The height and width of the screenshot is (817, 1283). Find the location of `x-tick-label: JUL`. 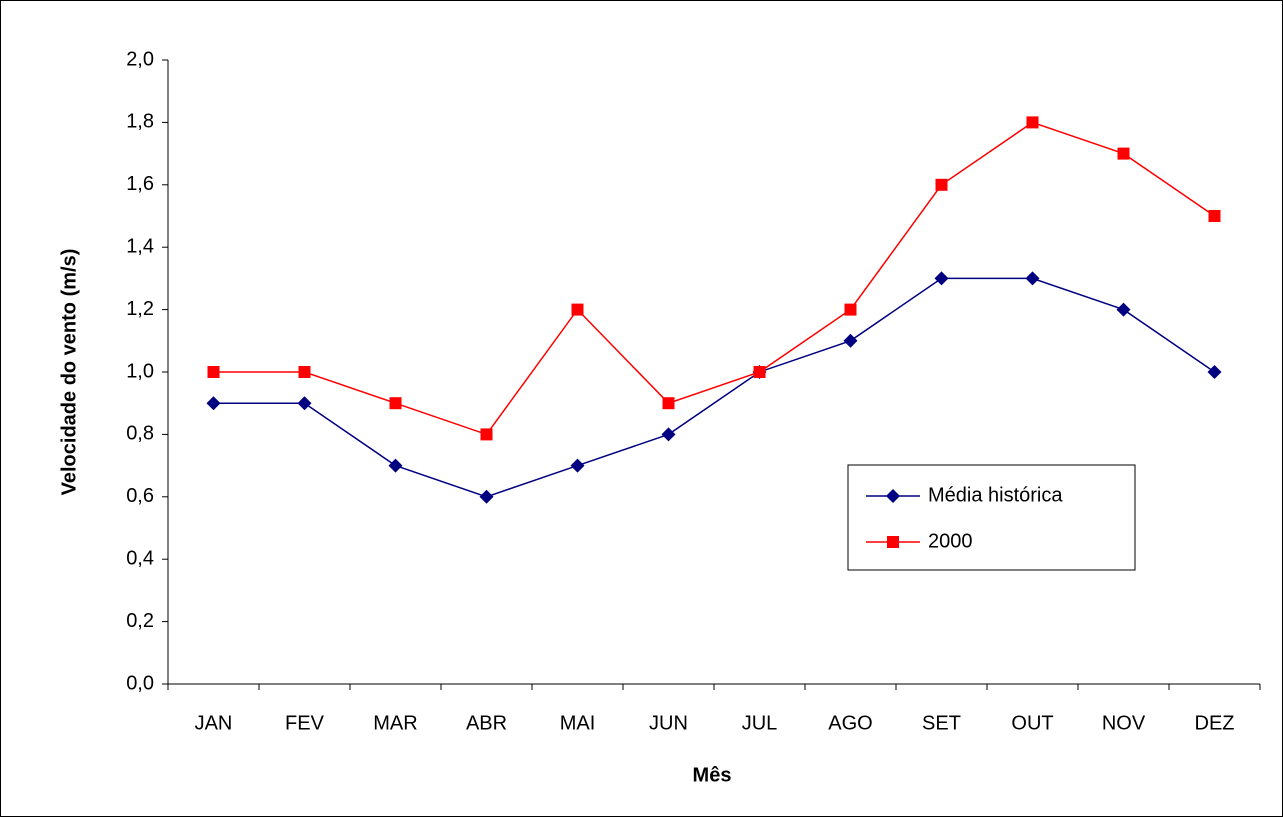

x-tick-label: JUL is located at coordinates (760, 723).